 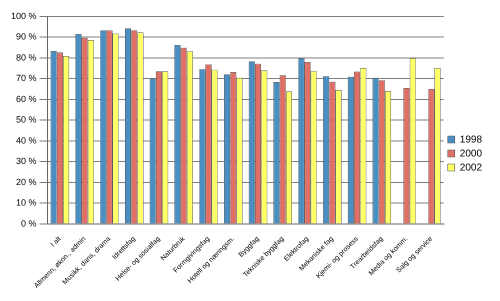 I want to click on y-tick-label: 20 %, so click(x=26, y=181).